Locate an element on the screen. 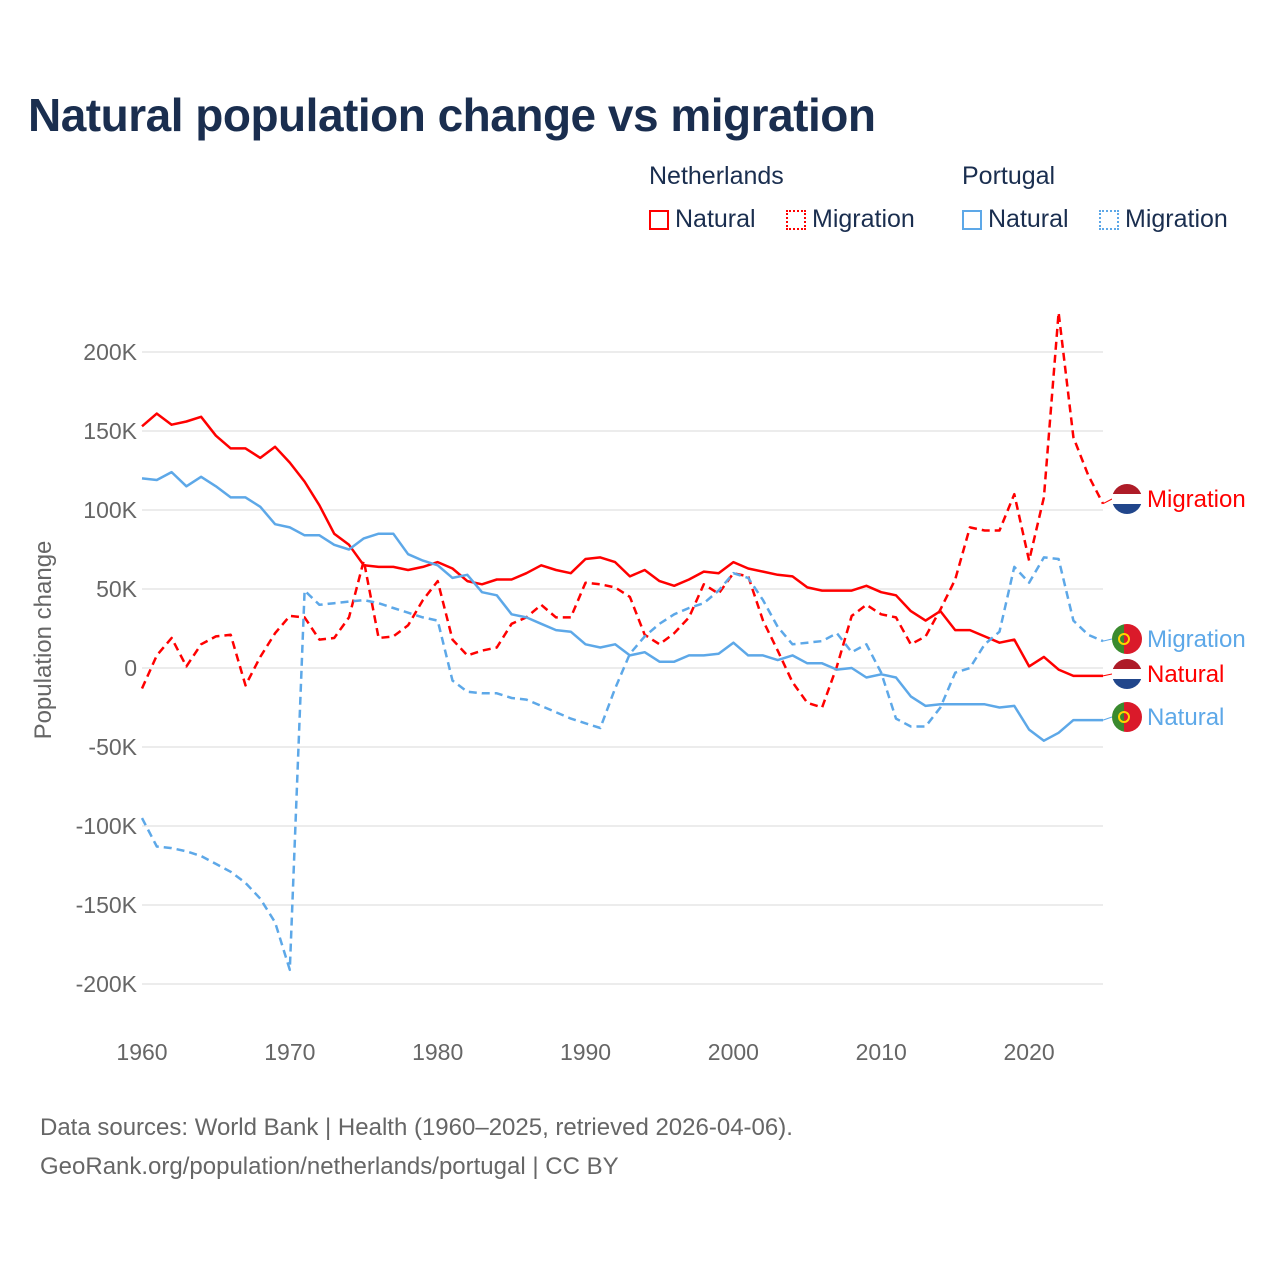 The width and height of the screenshot is (1280, 1280). legend-nl-migration: Migration is located at coordinates (850, 219).